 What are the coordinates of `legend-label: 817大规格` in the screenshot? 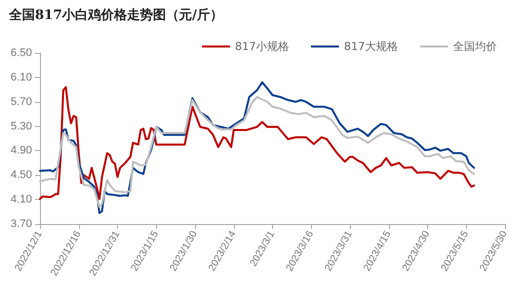 It's located at (371, 46).